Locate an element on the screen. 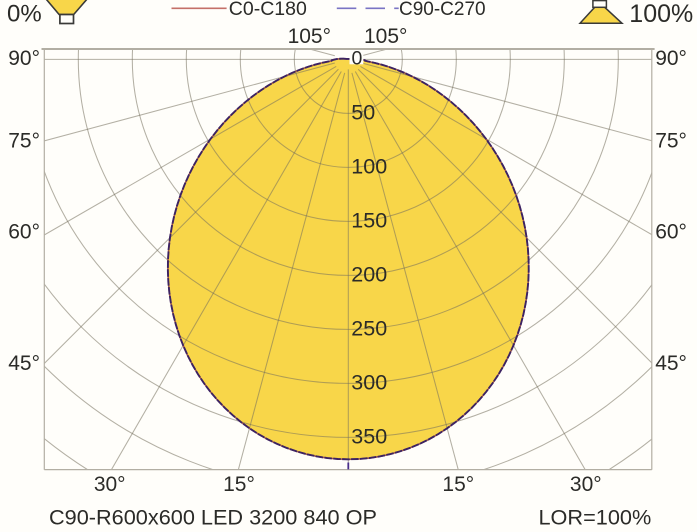 This screenshot has height=532, width=697. svg-text: 250 is located at coordinates (369, 328).